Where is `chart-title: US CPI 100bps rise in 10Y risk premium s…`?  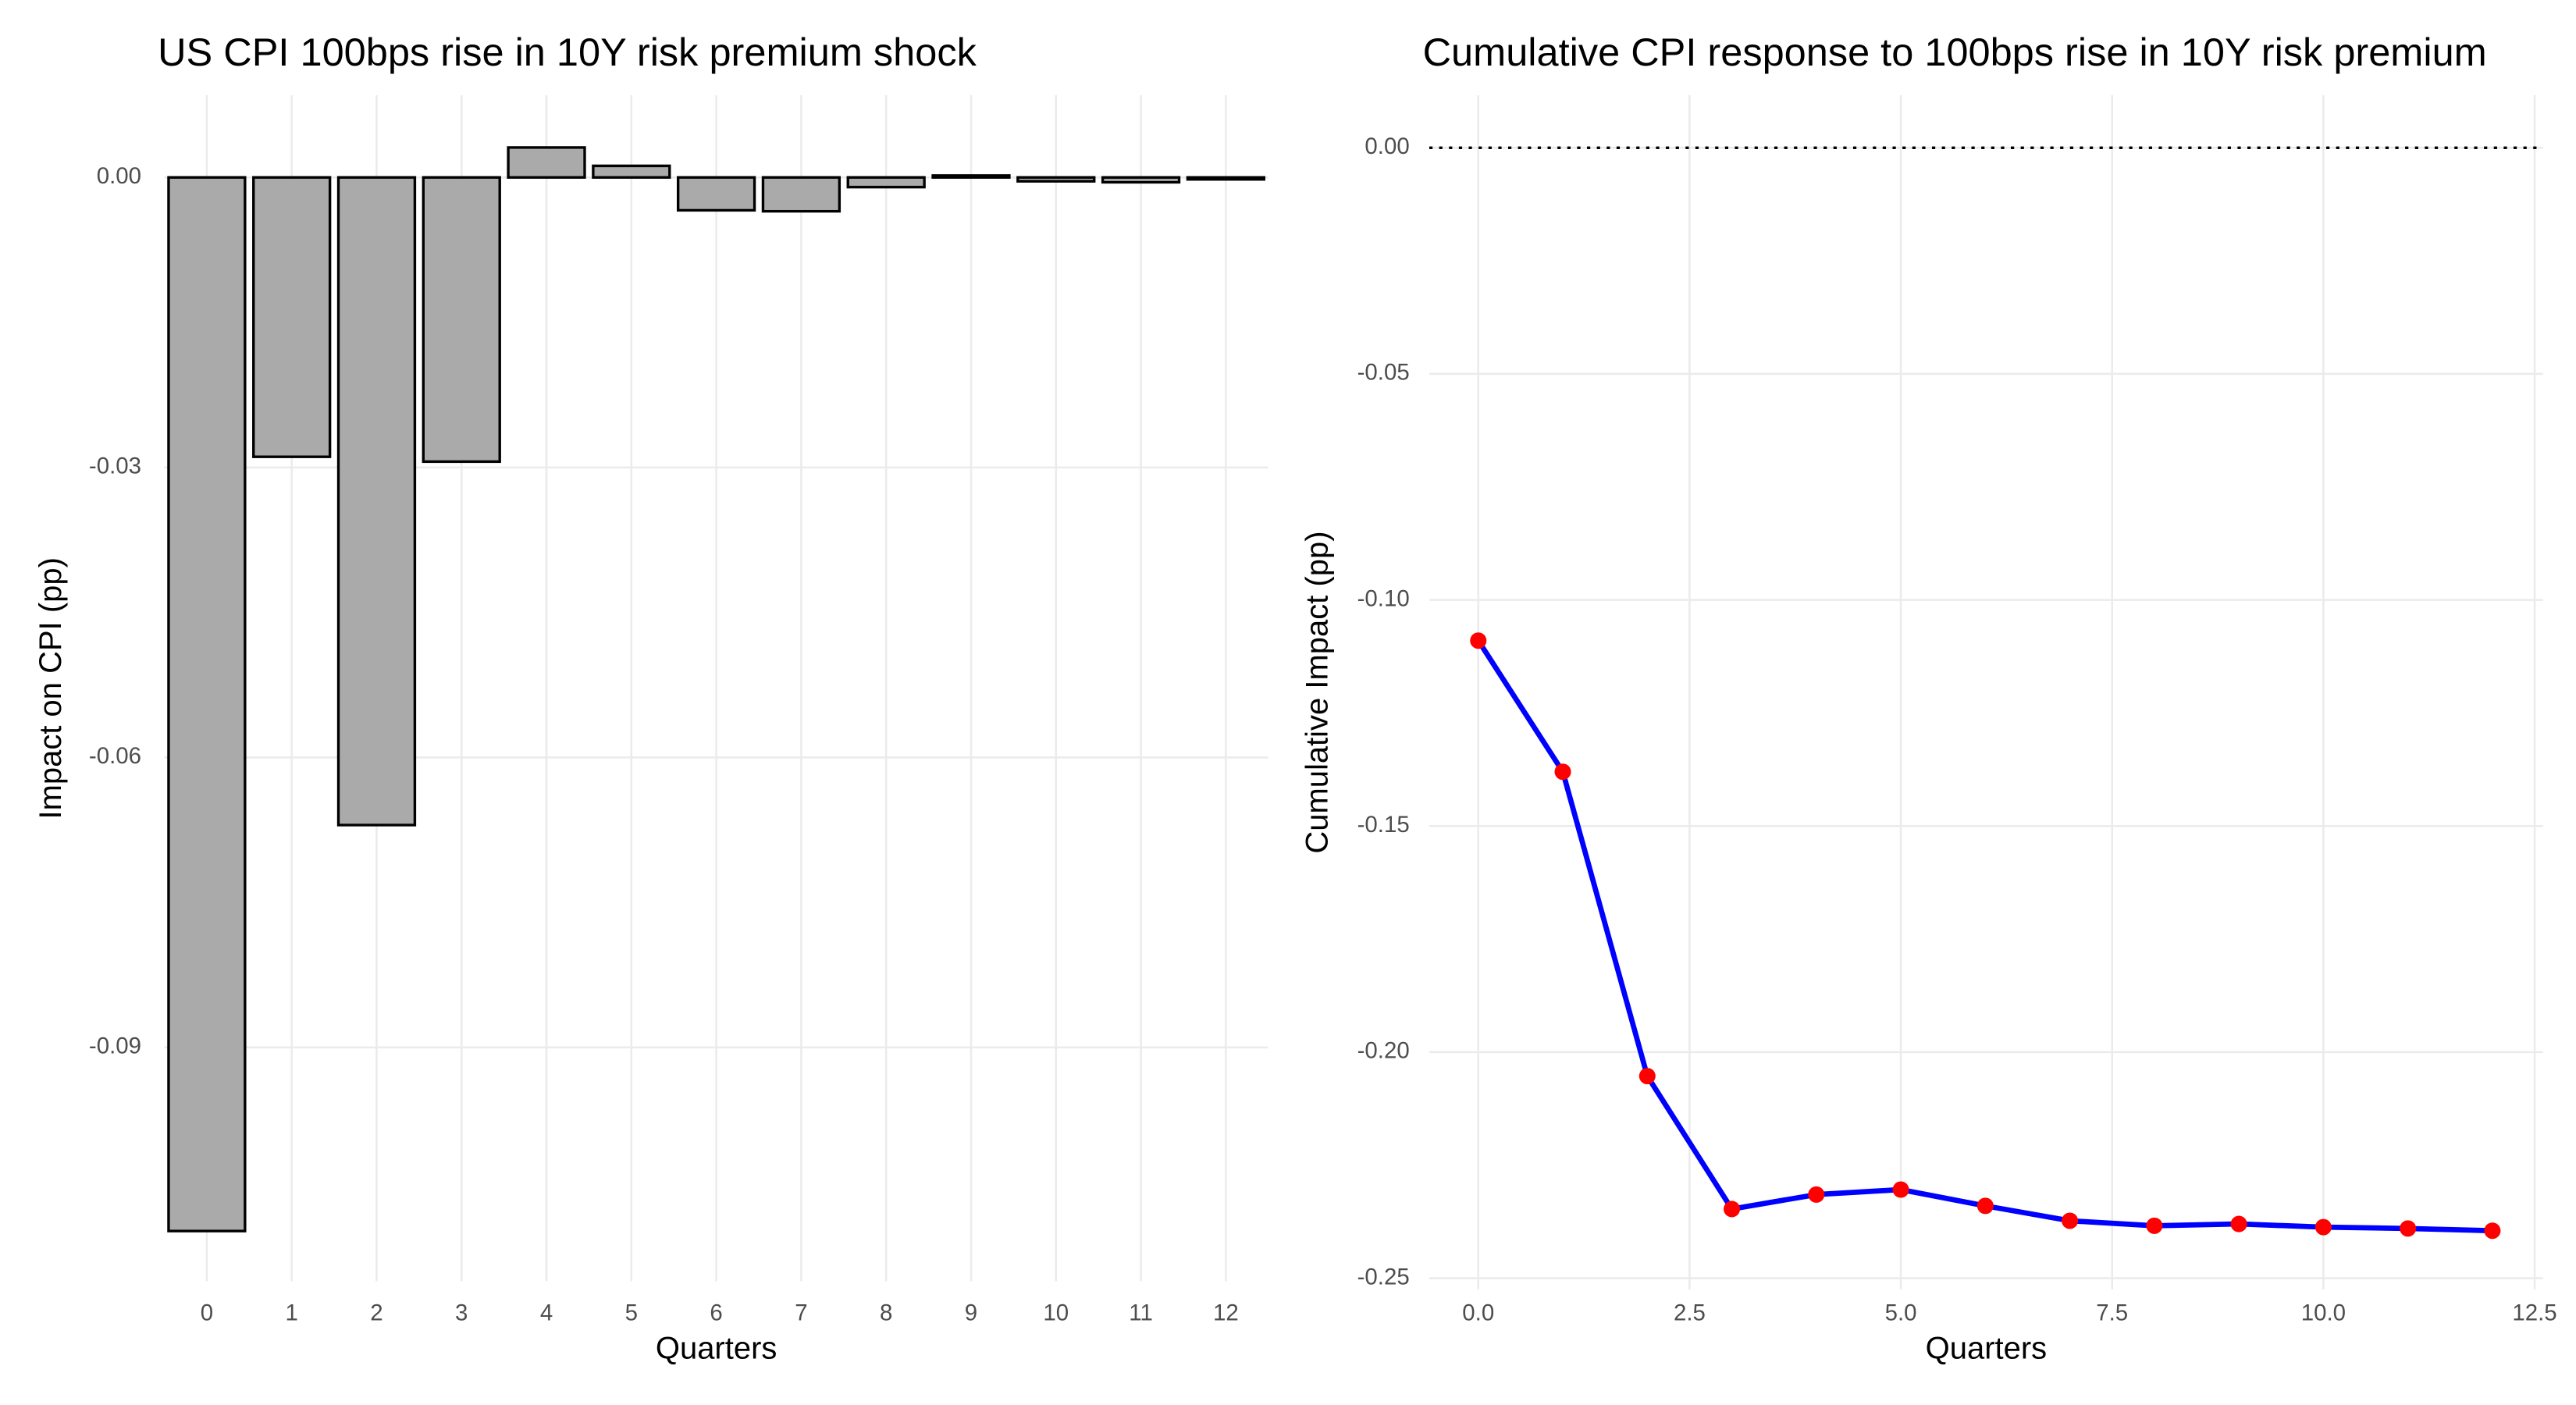
chart-title: US CPI 100bps rise in 10Y risk premium s… is located at coordinates (567, 52).